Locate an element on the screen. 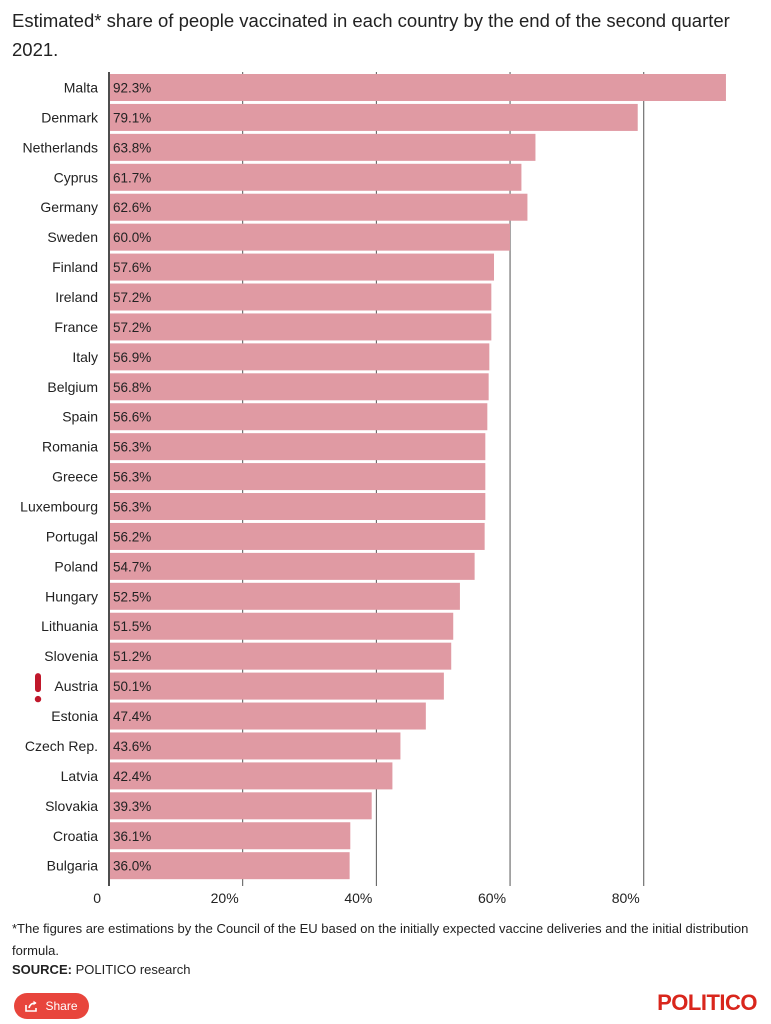 The width and height of the screenshot is (771, 1024). data-label: 43.6% is located at coordinates (132, 746).